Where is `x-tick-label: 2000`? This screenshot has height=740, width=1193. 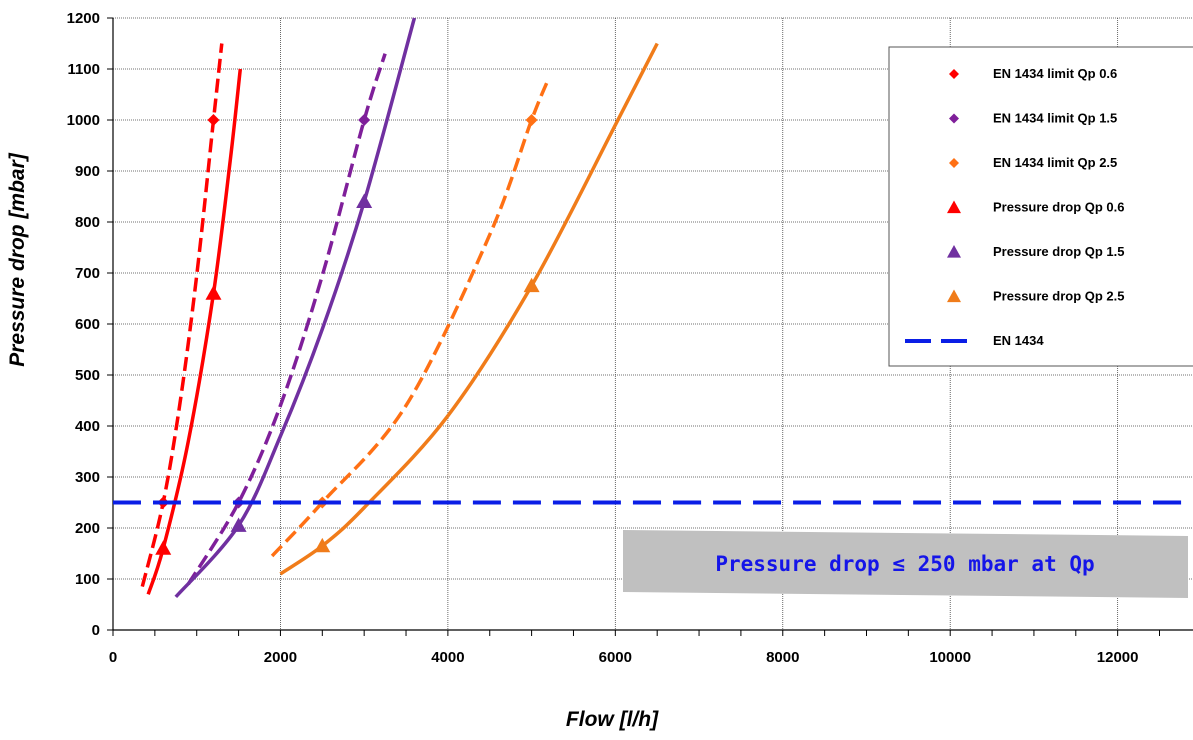 x-tick-label: 2000 is located at coordinates (280, 657).